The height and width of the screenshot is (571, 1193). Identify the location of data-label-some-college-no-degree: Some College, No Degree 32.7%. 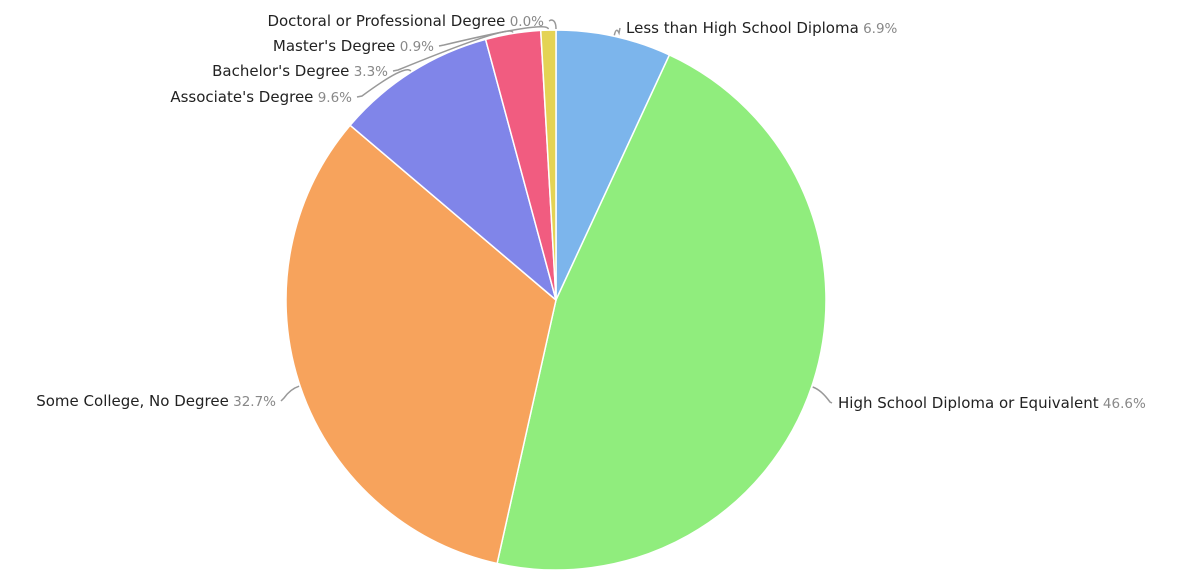
(156, 401).